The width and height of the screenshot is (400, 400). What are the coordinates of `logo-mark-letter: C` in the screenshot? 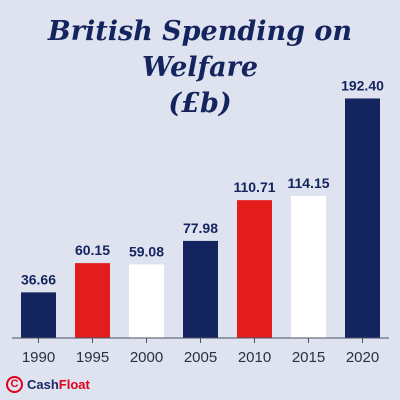 It's located at (14, 383).